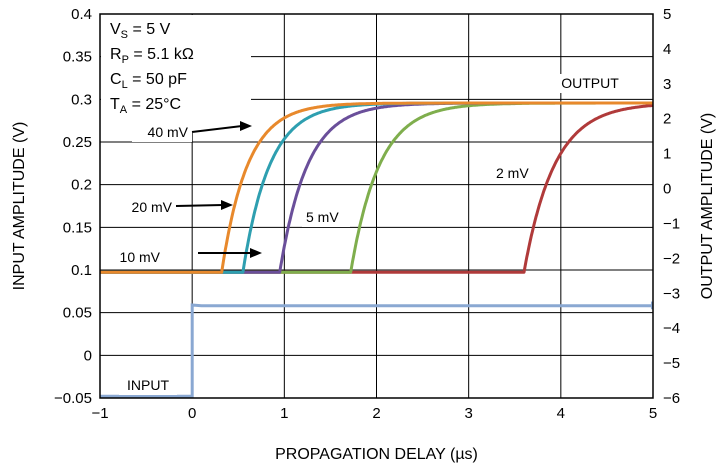 This screenshot has width=722, height=470. I want to click on x-tick-label: 5, so click(653, 413).